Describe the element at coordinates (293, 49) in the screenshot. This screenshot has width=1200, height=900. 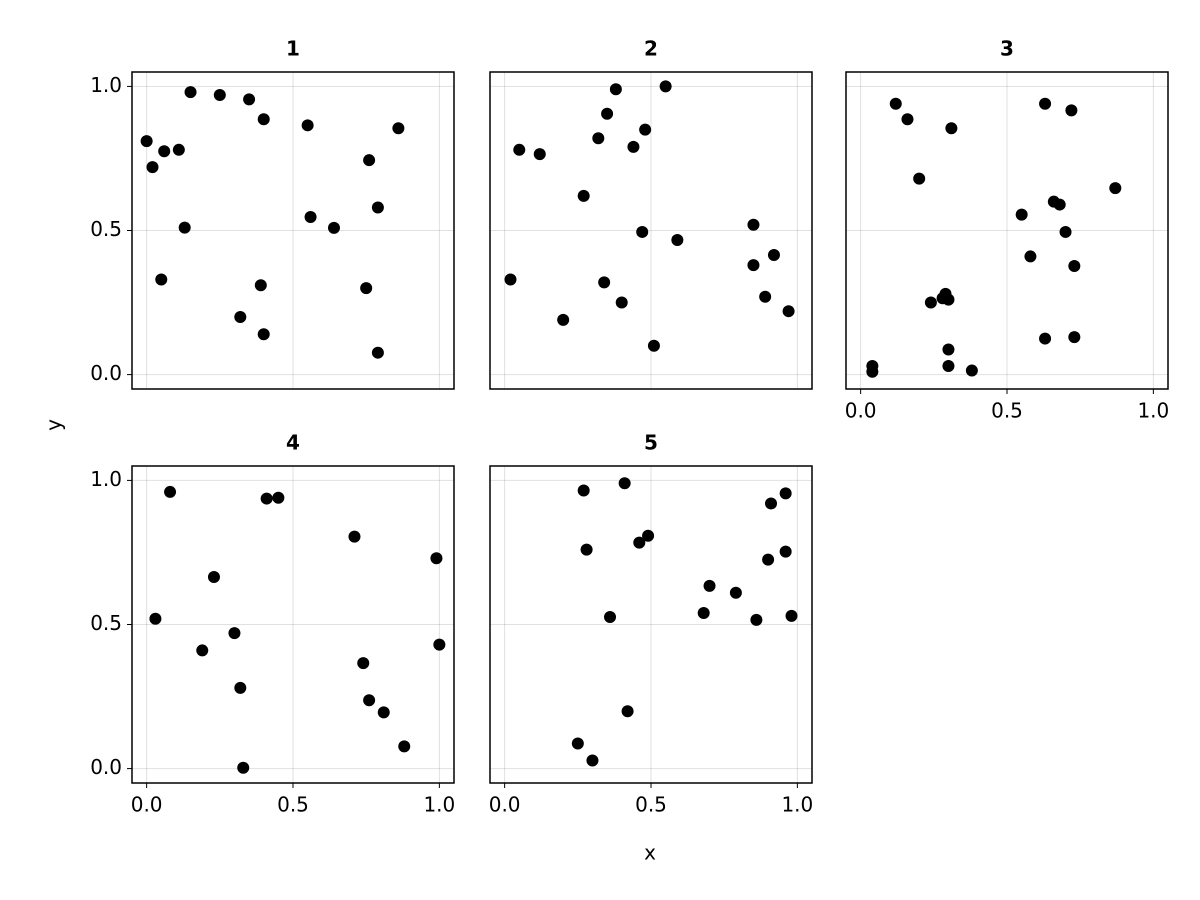
I see `panel-title: 1` at that location.